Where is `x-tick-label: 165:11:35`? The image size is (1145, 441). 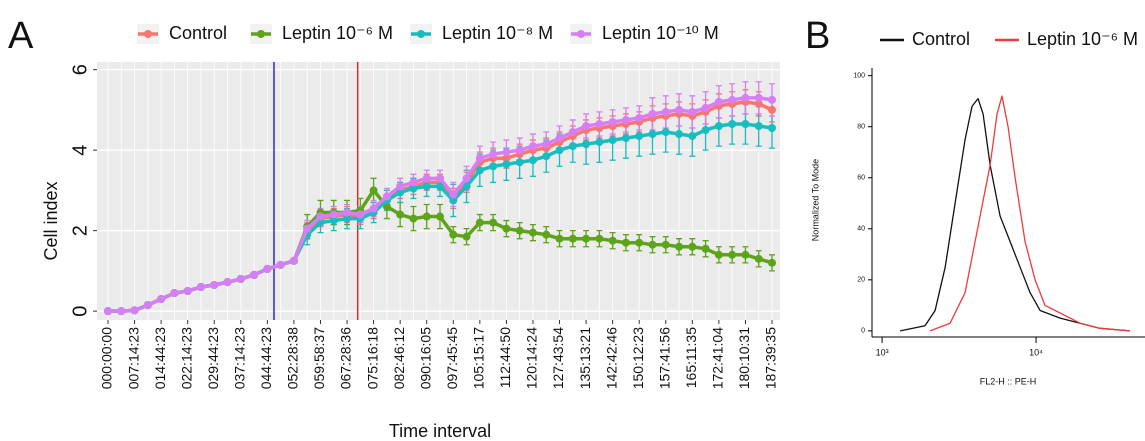 x-tick-label: 165:11:35 is located at coordinates (691, 357).